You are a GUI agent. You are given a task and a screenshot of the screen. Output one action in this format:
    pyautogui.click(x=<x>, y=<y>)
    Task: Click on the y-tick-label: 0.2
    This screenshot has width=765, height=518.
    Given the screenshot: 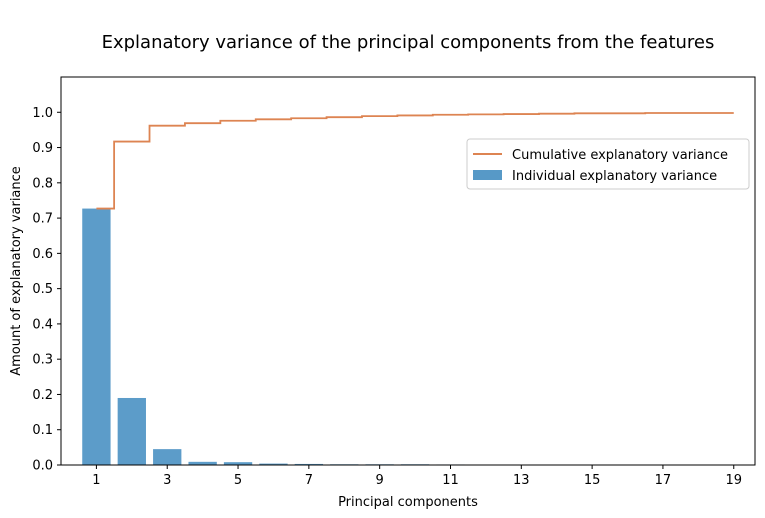 What is the action you would take?
    pyautogui.click(x=42, y=395)
    